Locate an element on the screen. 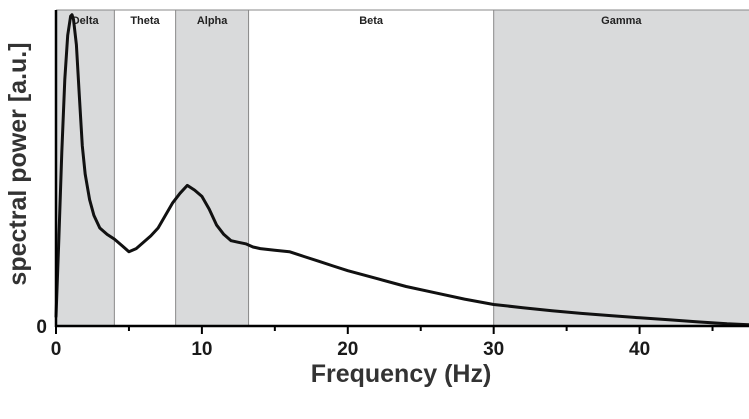 This screenshot has width=749, height=419. y-tick-label: 0 is located at coordinates (41, 327).